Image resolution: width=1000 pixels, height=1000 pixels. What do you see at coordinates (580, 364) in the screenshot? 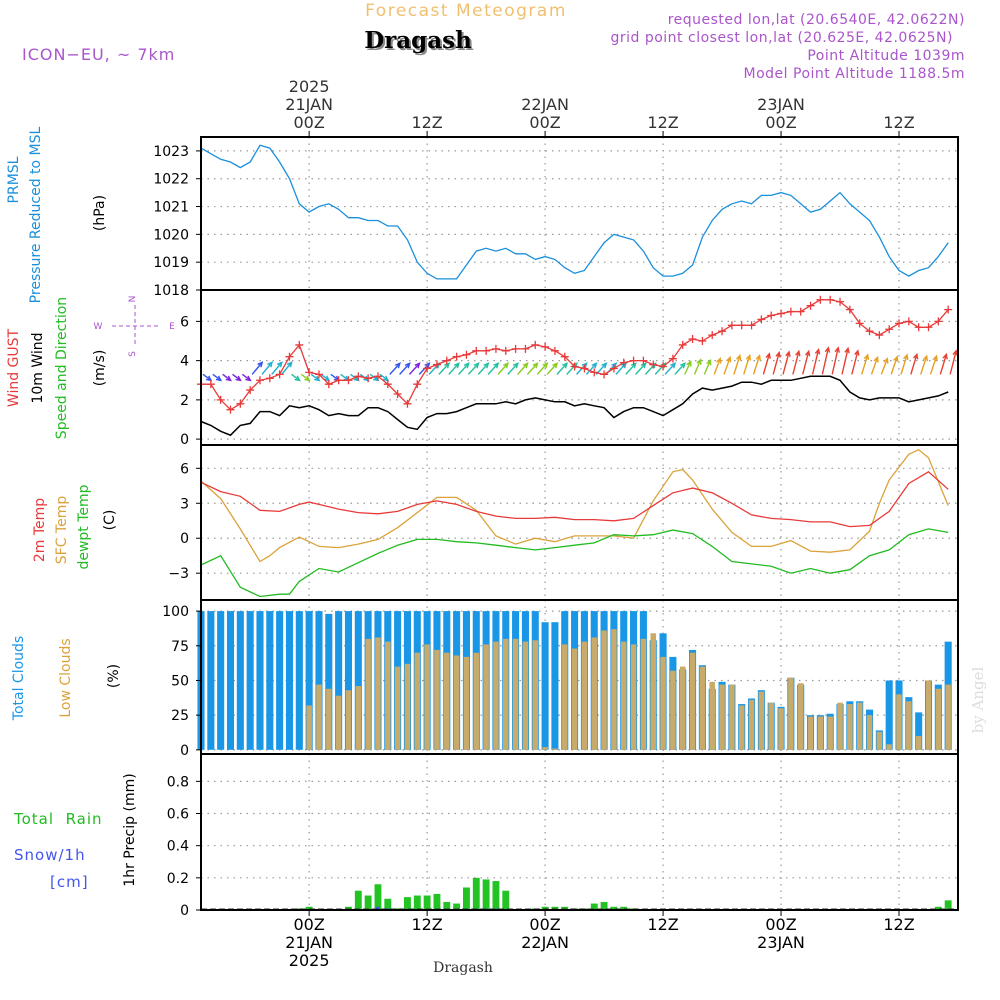
I see `wind-direction-arrows` at bounding box center [580, 364].